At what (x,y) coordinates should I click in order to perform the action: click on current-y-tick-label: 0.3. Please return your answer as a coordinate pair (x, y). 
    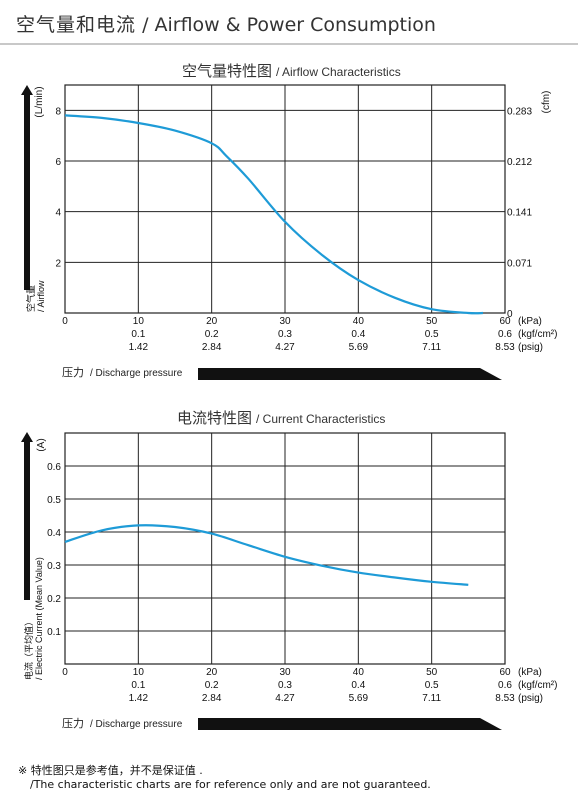
    Looking at the image, I should click on (54, 566).